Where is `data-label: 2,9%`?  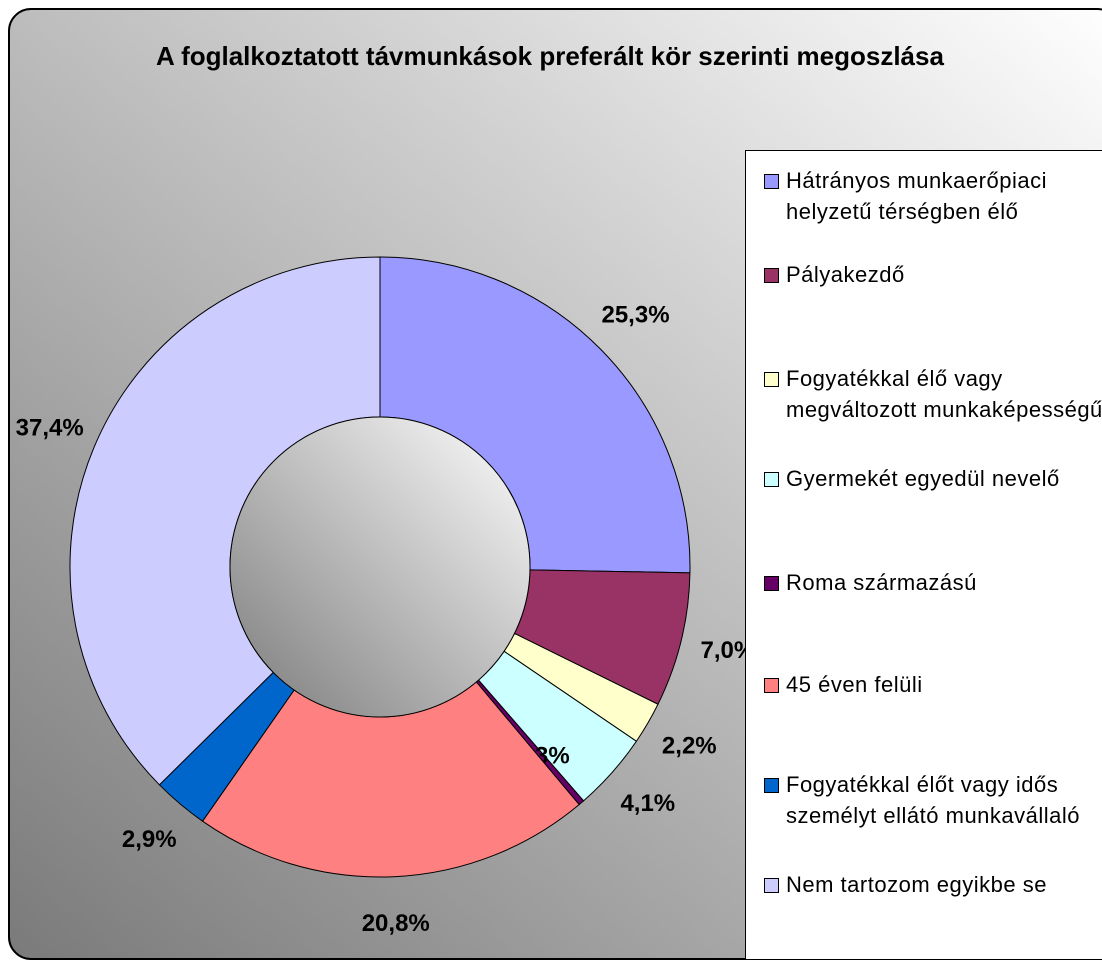
data-label: 2,9% is located at coordinates (149, 839).